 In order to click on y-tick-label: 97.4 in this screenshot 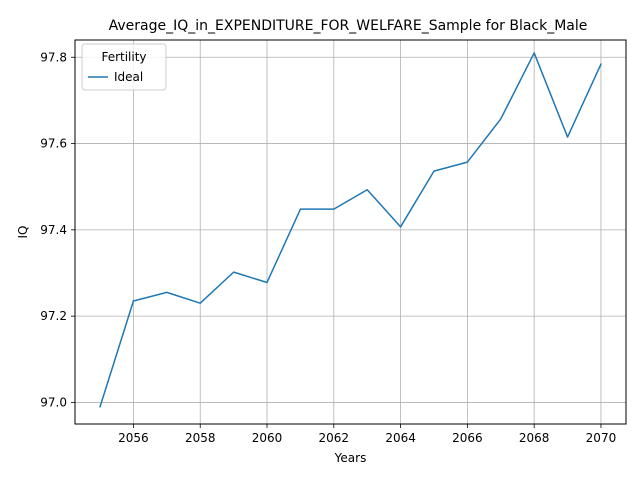, I will do `click(53, 230)`.